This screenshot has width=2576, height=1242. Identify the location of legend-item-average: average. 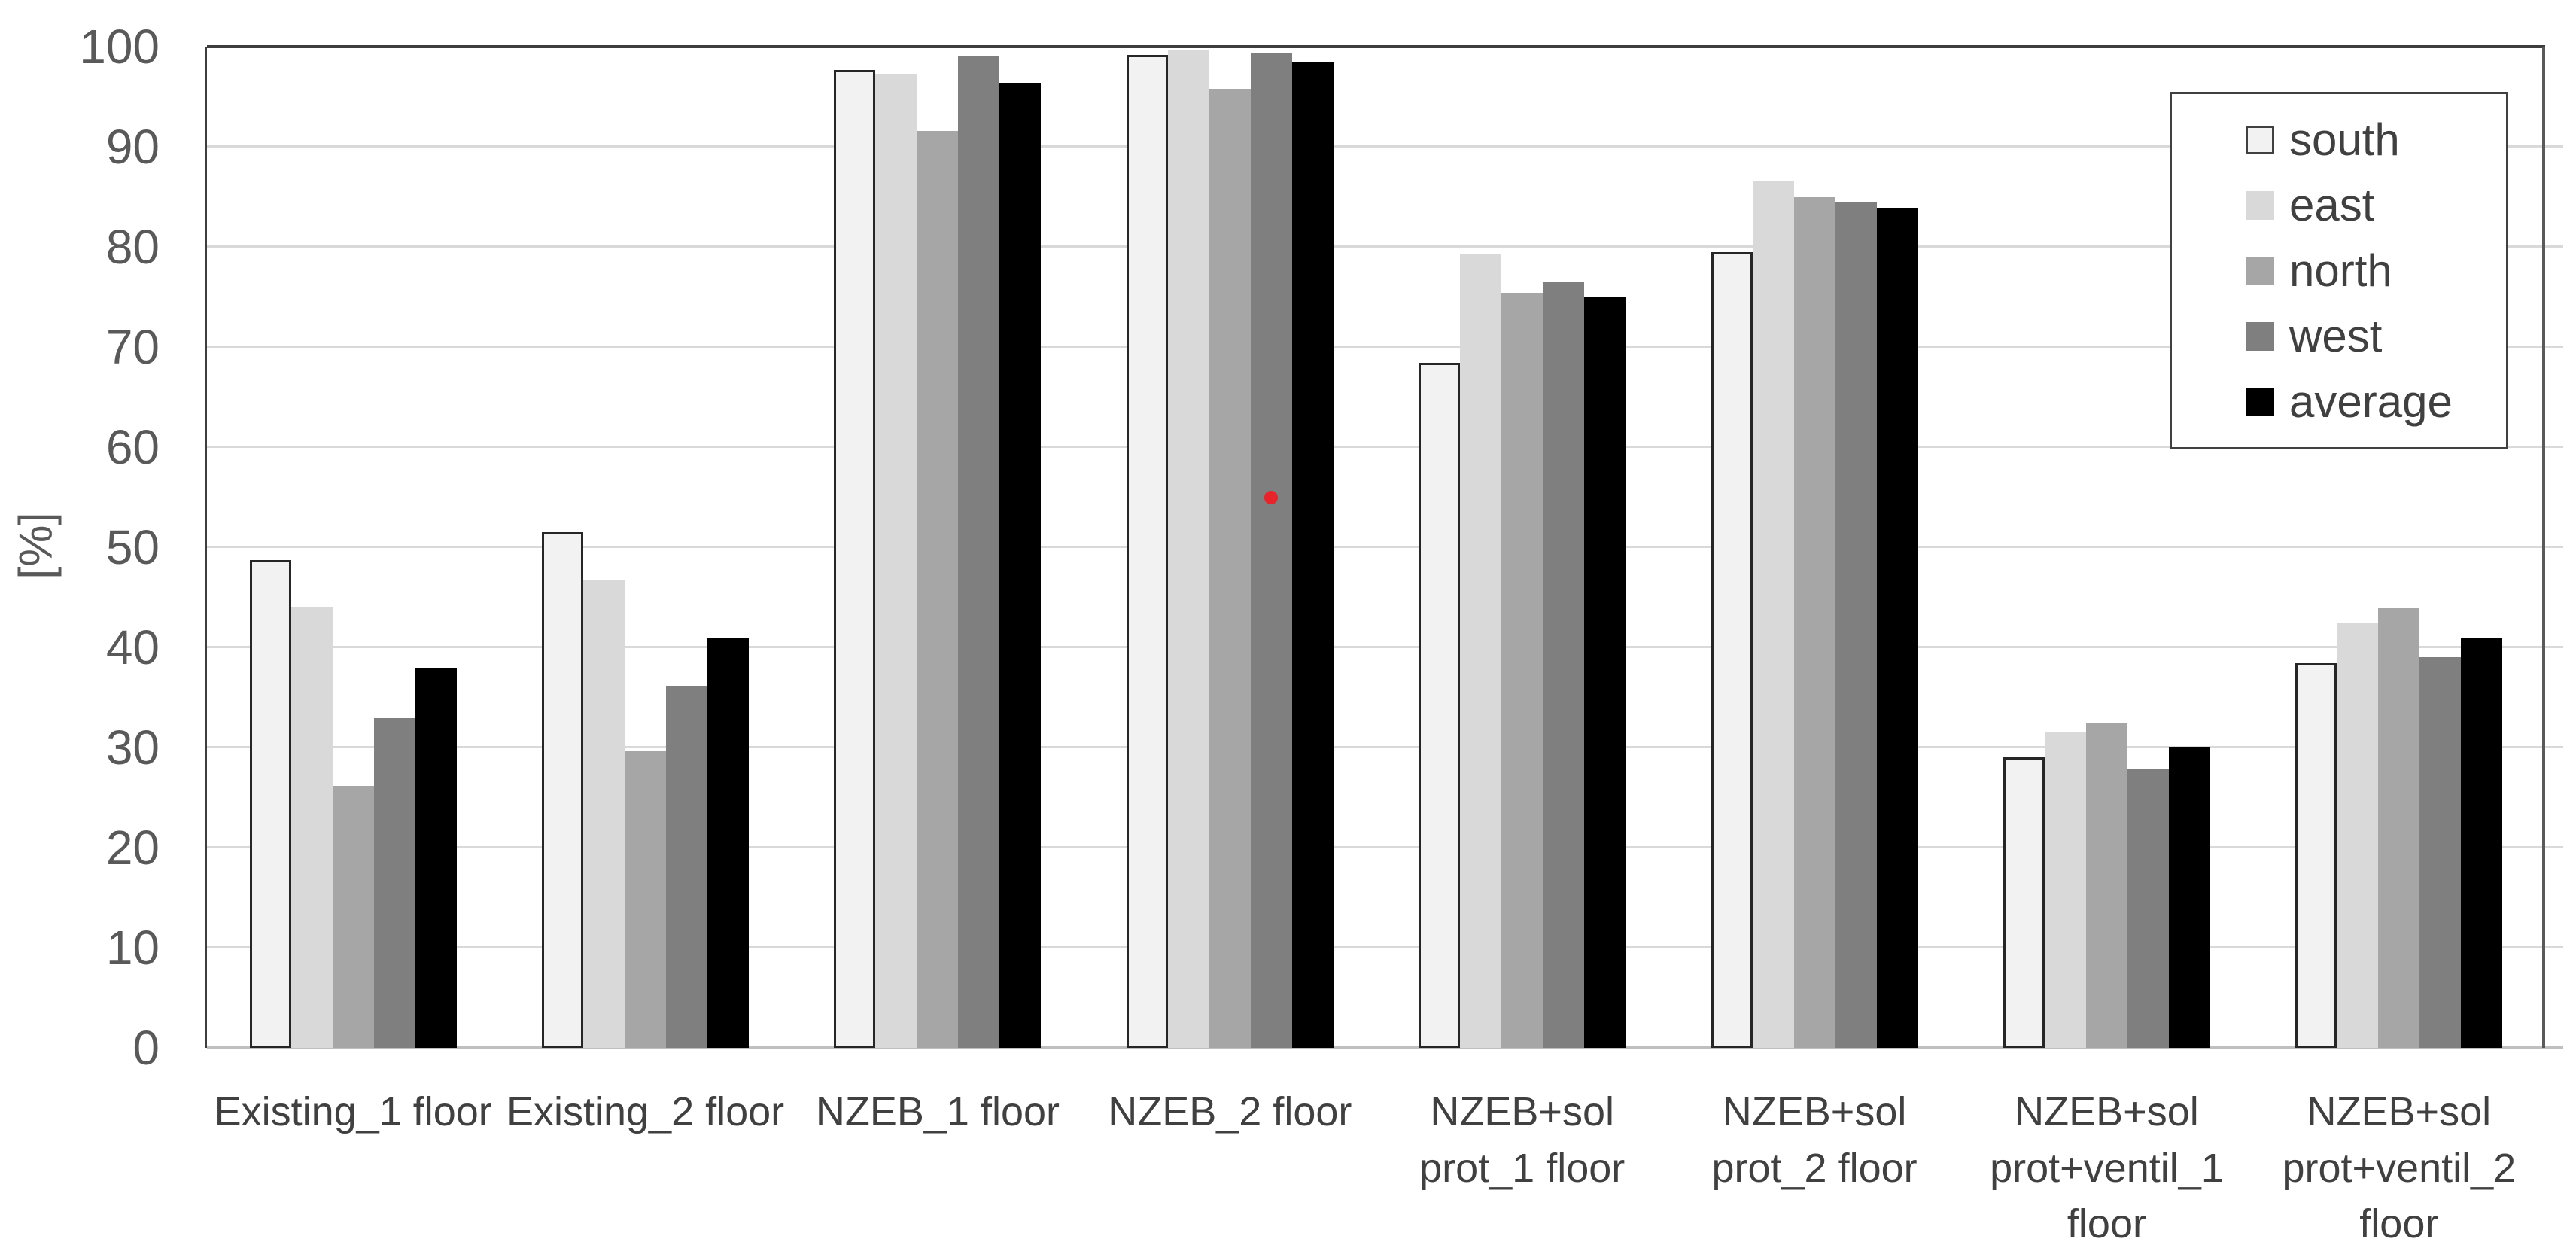
(2376, 402).